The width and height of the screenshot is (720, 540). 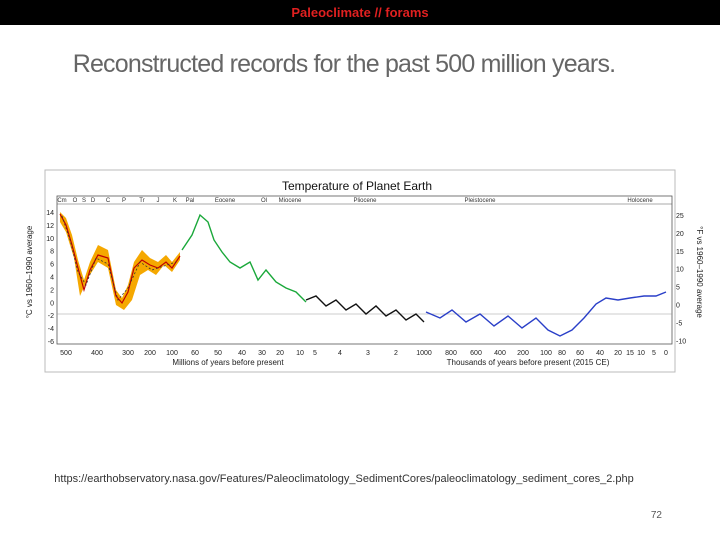 What do you see at coordinates (681, 341) in the screenshot?
I see `right-tick-label: -10` at bounding box center [681, 341].